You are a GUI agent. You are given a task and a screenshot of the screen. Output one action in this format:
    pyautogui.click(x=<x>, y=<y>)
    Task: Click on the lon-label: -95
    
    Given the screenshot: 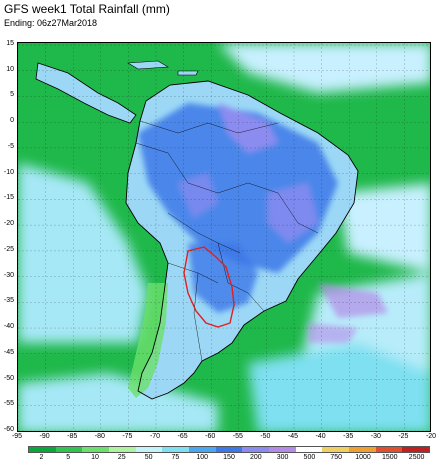 What is the action you would take?
    pyautogui.click(x=17, y=436)
    